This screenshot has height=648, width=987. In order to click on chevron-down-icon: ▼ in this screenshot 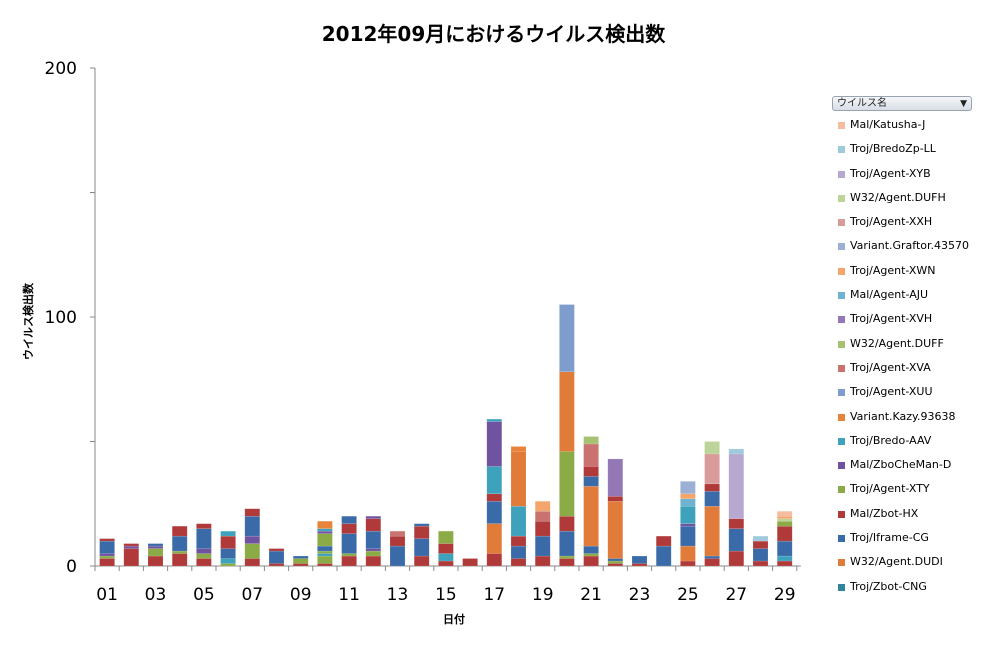, I will do `click(963, 104)`.